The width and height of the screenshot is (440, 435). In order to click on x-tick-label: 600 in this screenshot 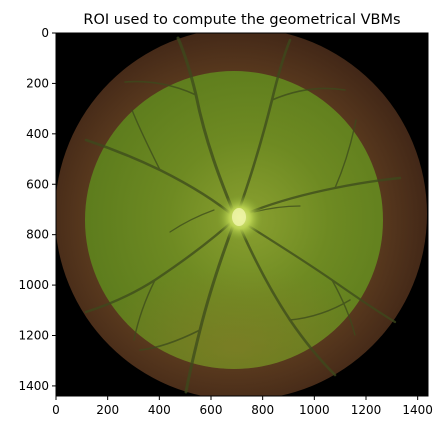, I will do `click(211, 410)`.